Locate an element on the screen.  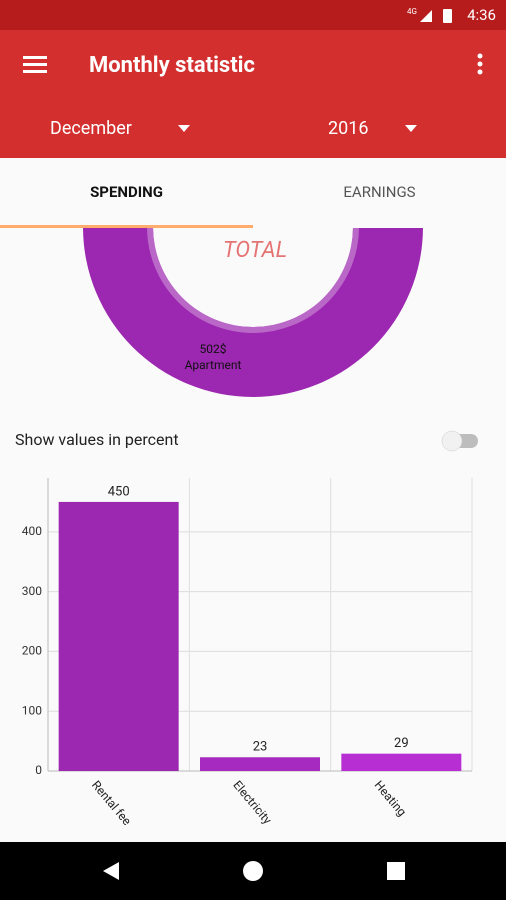
tab-label: SPENDING is located at coordinates (126, 192).